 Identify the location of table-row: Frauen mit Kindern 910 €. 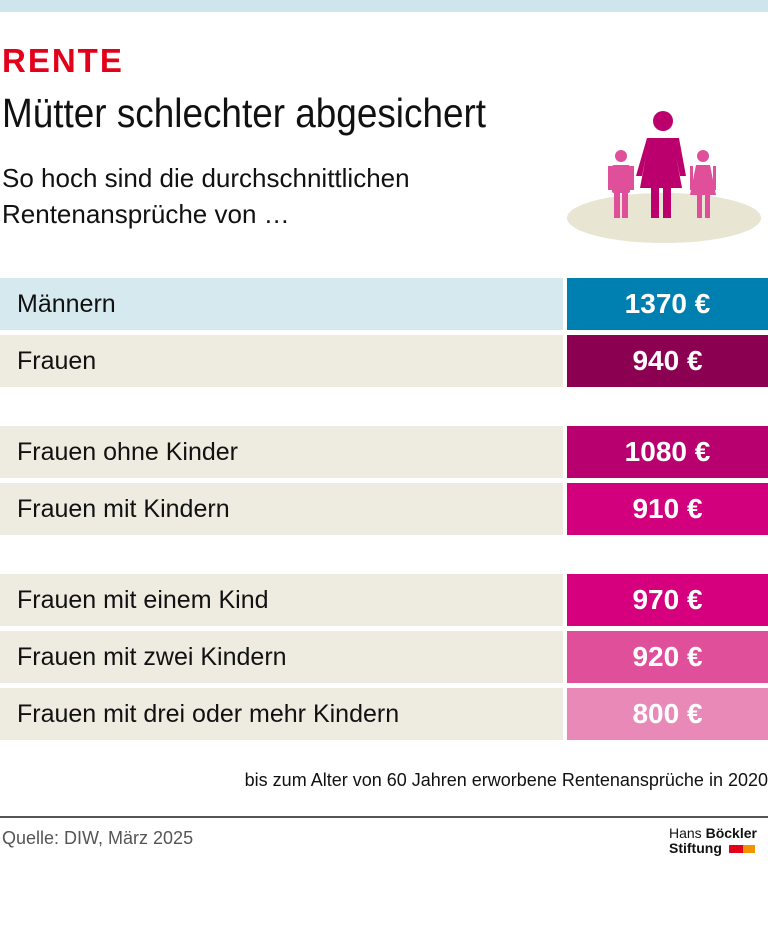
(384, 509).